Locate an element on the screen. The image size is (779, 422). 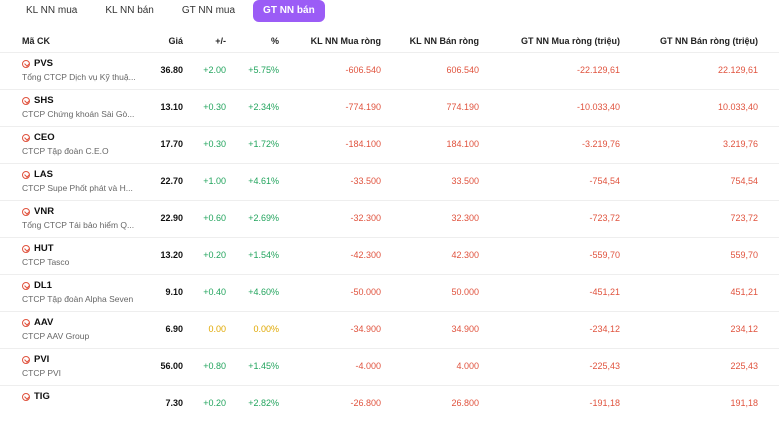
kl-buy-cell: -184.100 is located at coordinates (363, 144).